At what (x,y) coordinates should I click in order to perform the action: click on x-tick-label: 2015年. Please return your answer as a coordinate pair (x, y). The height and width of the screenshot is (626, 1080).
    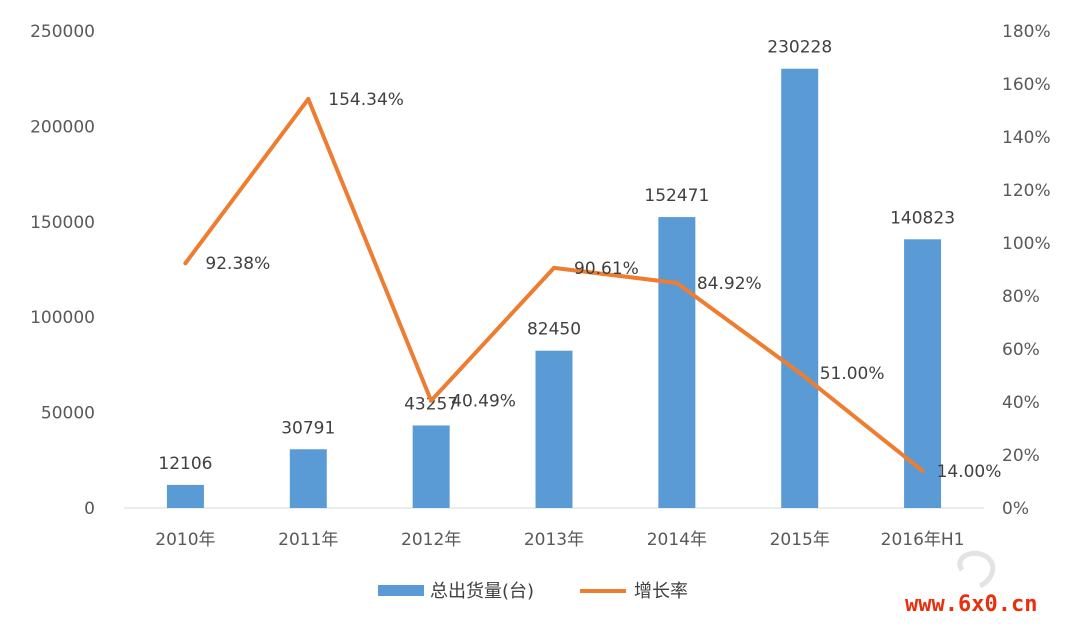
    Looking at the image, I should click on (800, 540).